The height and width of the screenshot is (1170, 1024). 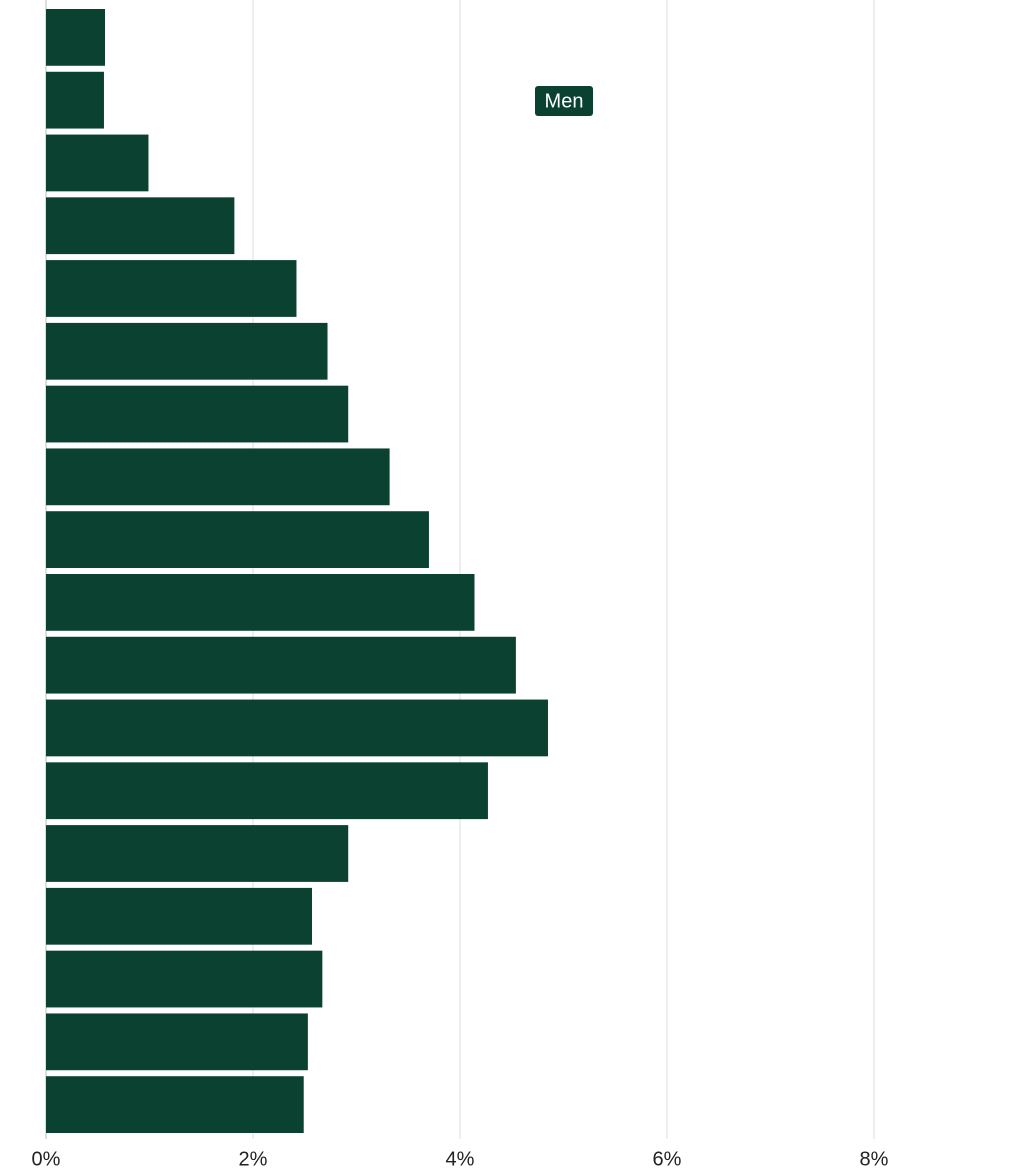 I want to click on x-tick-label: 2%, so click(x=253, y=1159).